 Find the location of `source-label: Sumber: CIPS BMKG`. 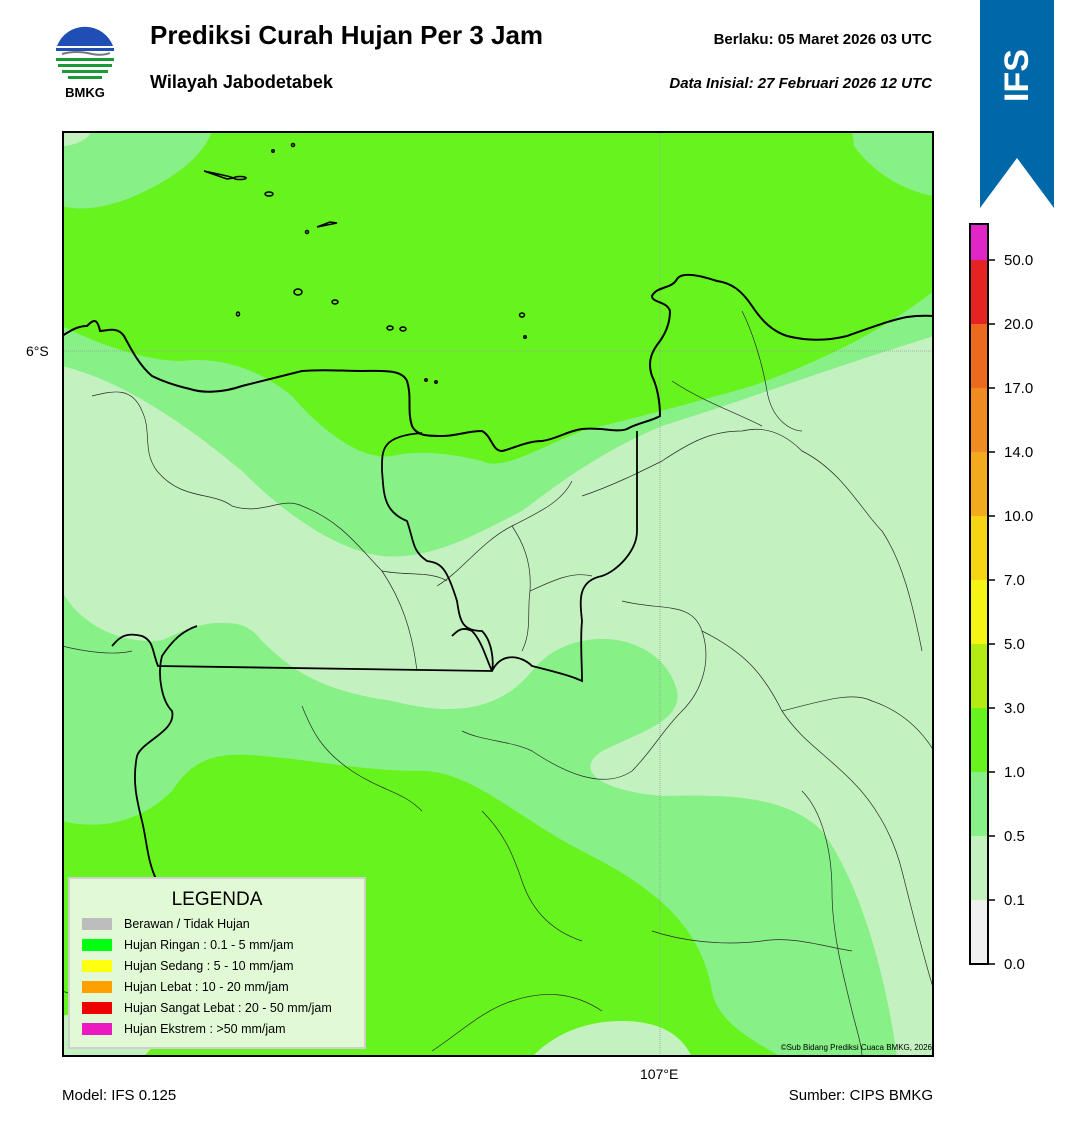

source-label: Sumber: CIPS BMKG is located at coordinates (860, 1095).